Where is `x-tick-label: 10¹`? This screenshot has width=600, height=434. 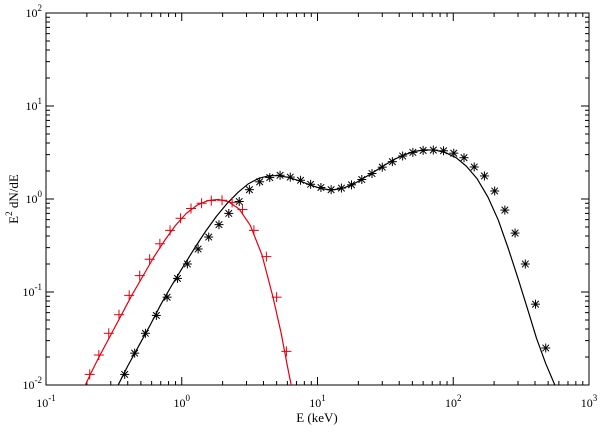
x-tick-label: 10¹ is located at coordinates (317, 401).